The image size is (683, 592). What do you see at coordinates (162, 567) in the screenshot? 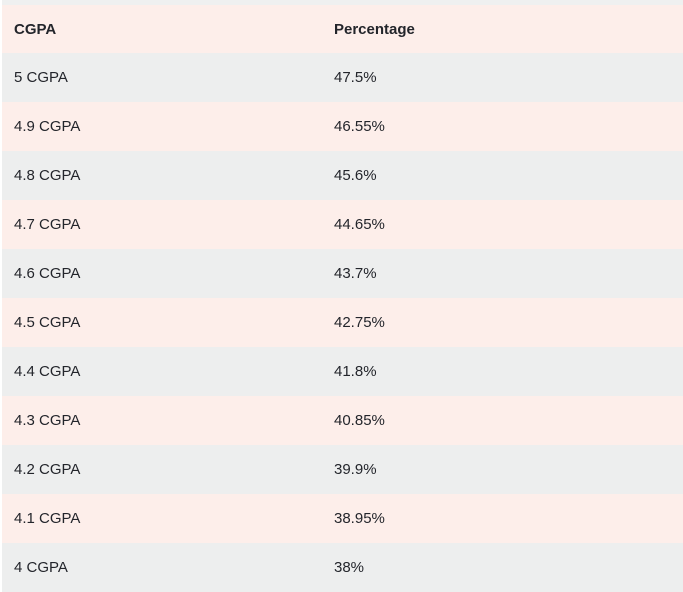
I see `cgpa-cell: 4 CGPA` at bounding box center [162, 567].